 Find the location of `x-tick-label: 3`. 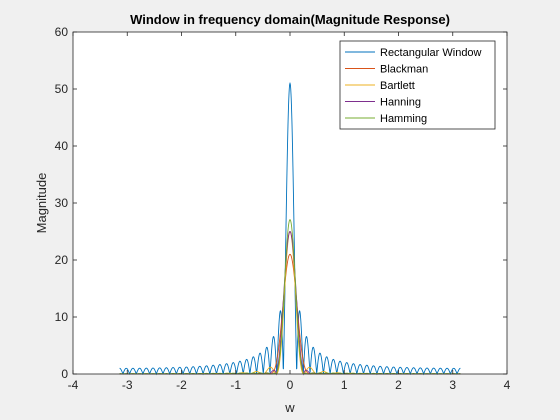

x-tick-label: 3 is located at coordinates (452, 385).